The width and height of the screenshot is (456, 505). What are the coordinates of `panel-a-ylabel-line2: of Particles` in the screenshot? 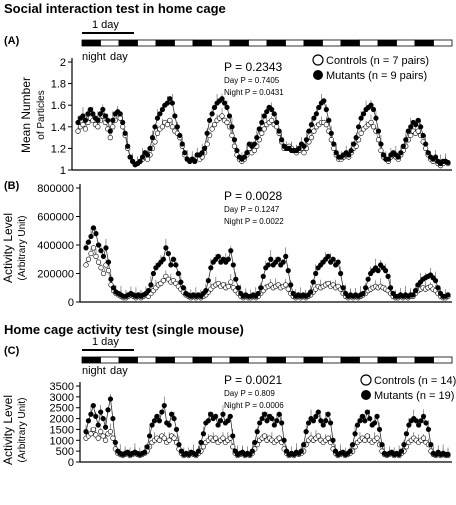 It's located at (41, 114).